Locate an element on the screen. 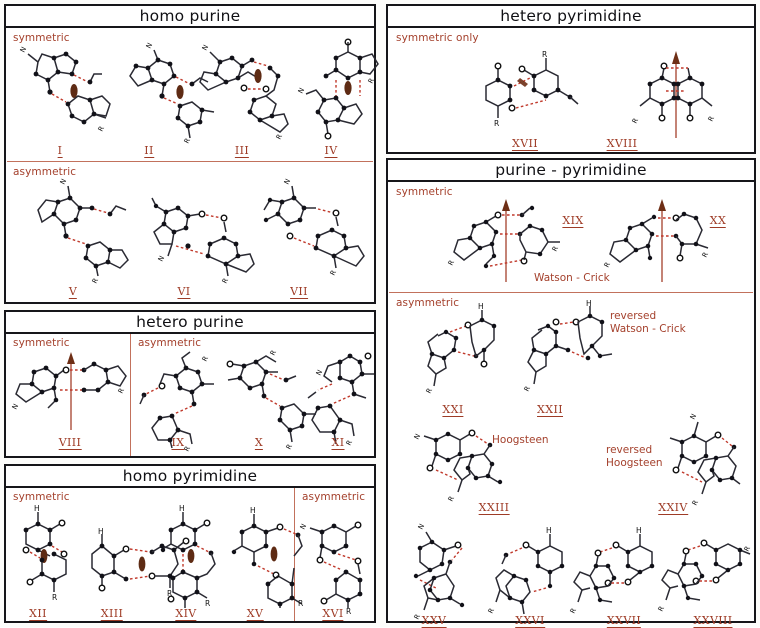 Image resolution: width=760 pixels, height=628 pixels. panel-title-hetero-purine: hetero purine is located at coordinates (190, 323).